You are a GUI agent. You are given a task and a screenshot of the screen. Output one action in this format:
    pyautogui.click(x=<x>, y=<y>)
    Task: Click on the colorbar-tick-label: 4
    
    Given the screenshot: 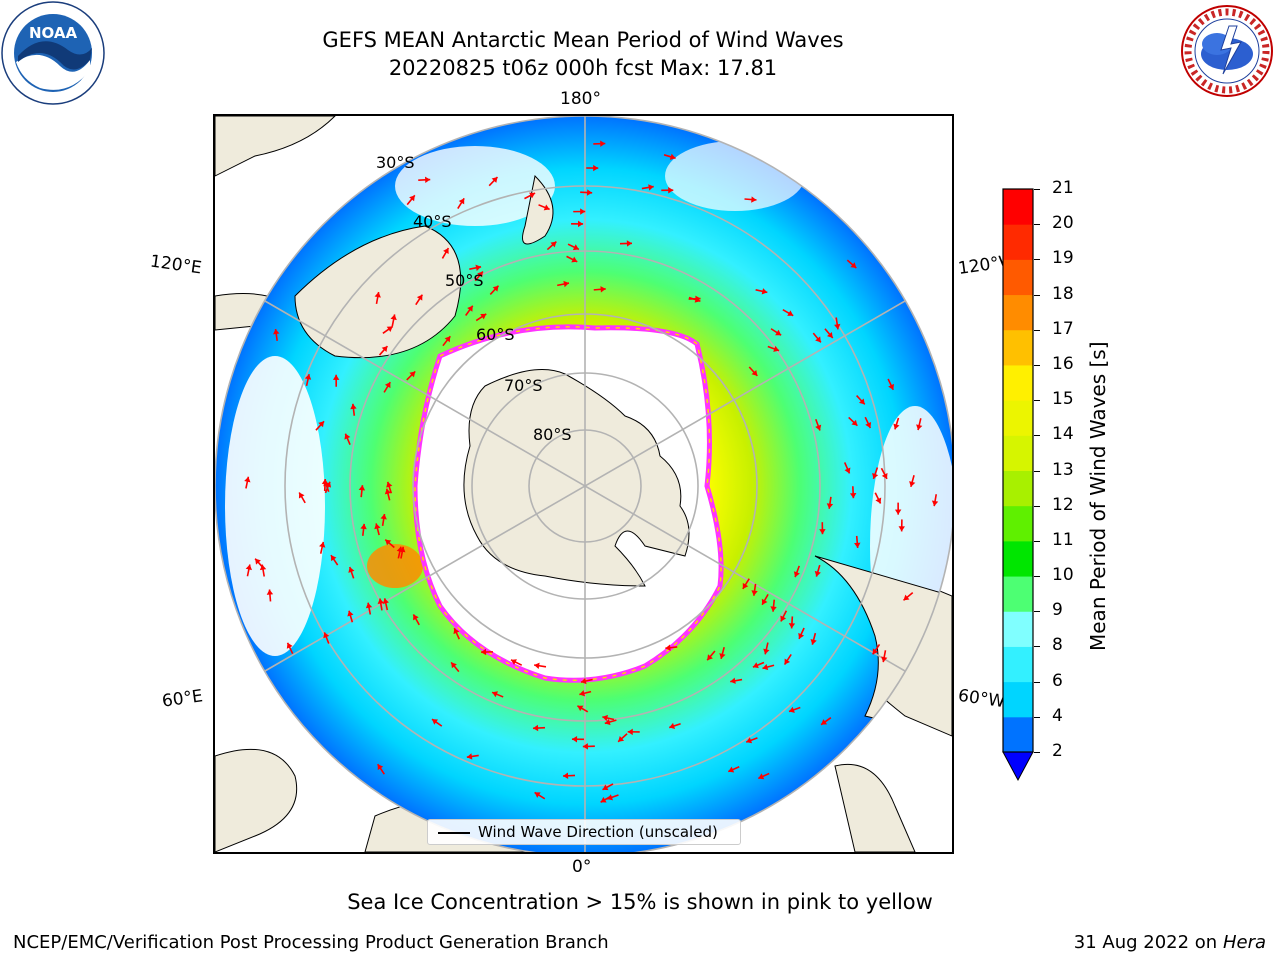 What is the action you would take?
    pyautogui.click(x=1057, y=715)
    